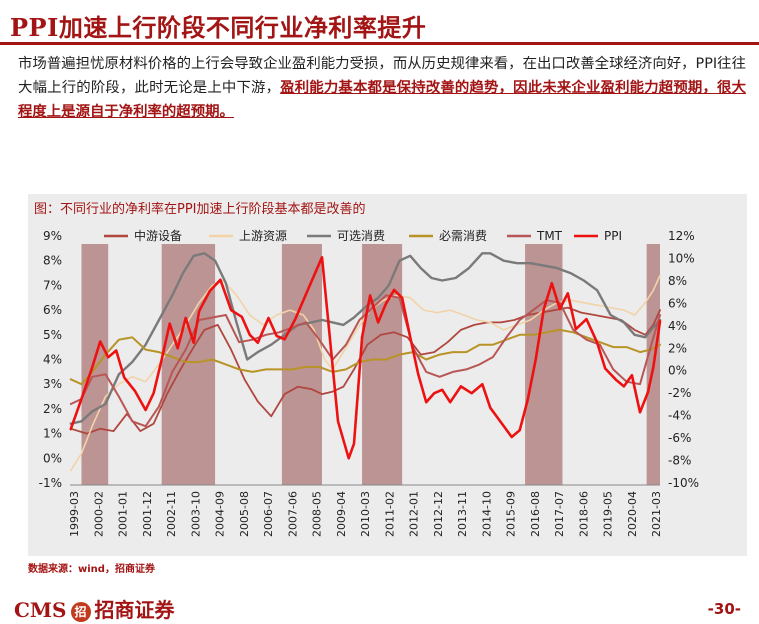 This screenshot has height=624, width=759. What do you see at coordinates (74, 514) in the screenshot?
I see `x-tick-label: 1999-03` at bounding box center [74, 514].